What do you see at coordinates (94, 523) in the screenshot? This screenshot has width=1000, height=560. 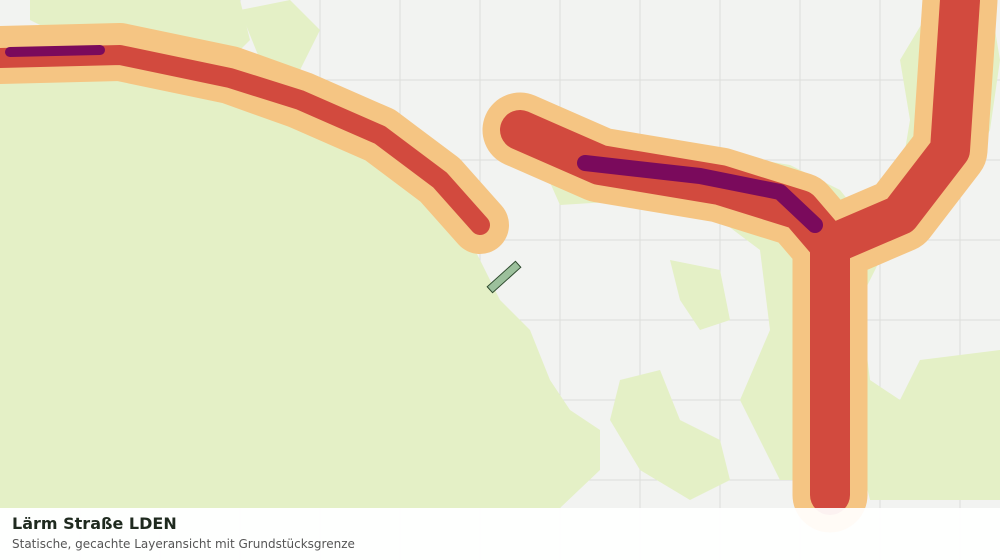 I see `layer-title: Lärm Straße LDEN` at bounding box center [94, 523].